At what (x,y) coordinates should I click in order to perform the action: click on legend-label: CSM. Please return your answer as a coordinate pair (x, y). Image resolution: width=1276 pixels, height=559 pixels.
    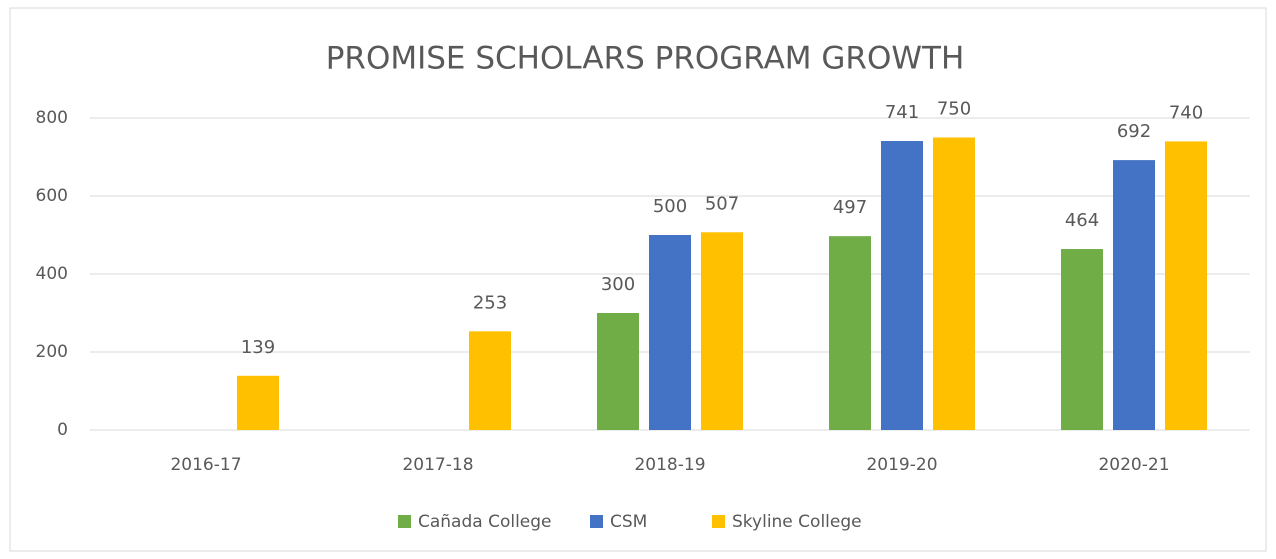
    Looking at the image, I should click on (628, 522).